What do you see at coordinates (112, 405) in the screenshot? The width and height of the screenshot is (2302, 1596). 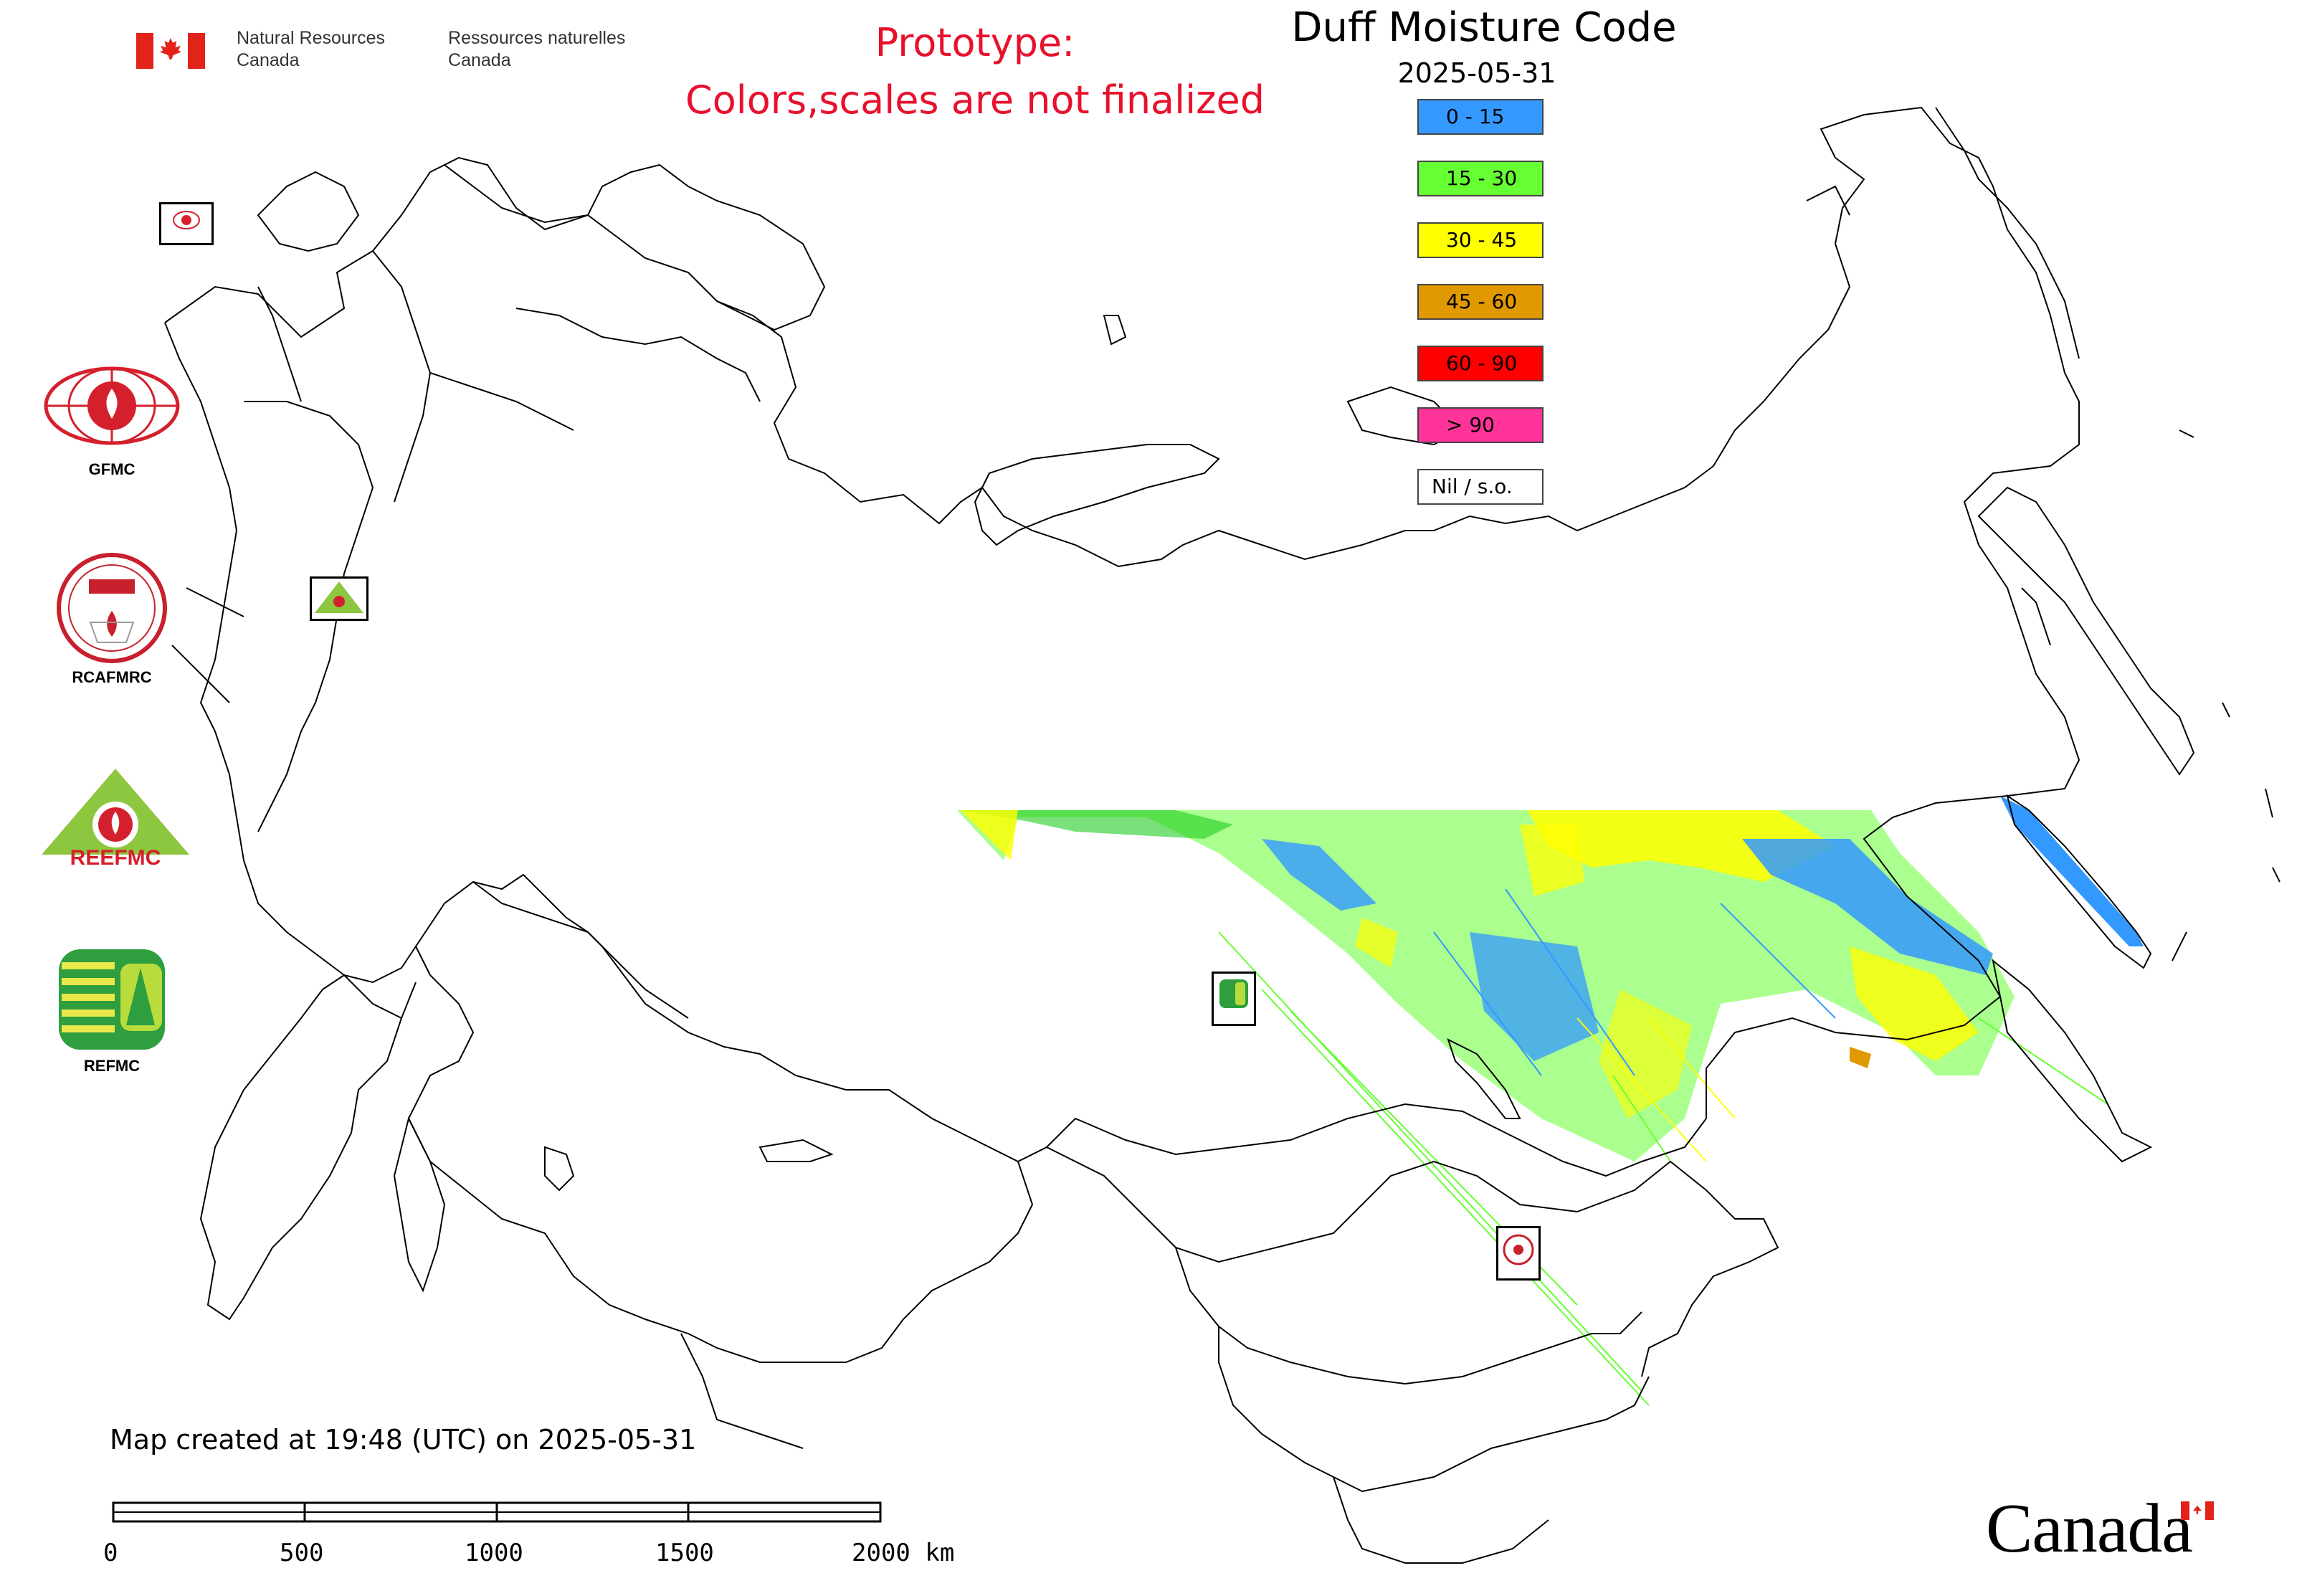 I see `gfmc-emblem-icon` at bounding box center [112, 405].